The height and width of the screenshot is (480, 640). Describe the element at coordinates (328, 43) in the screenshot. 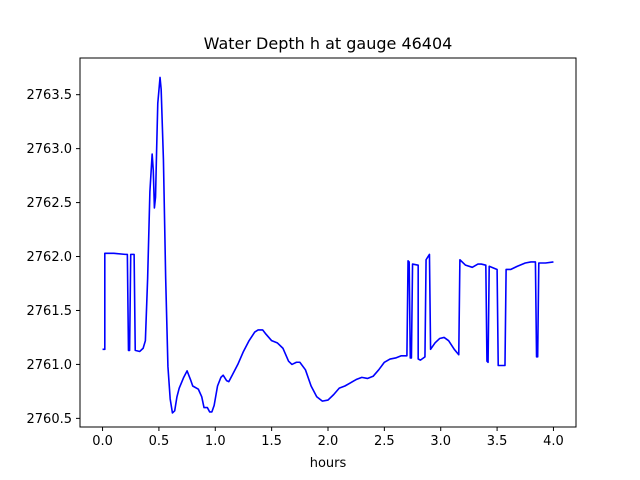

I see `chart-title: Water Depth h at gauge 46404` at that location.